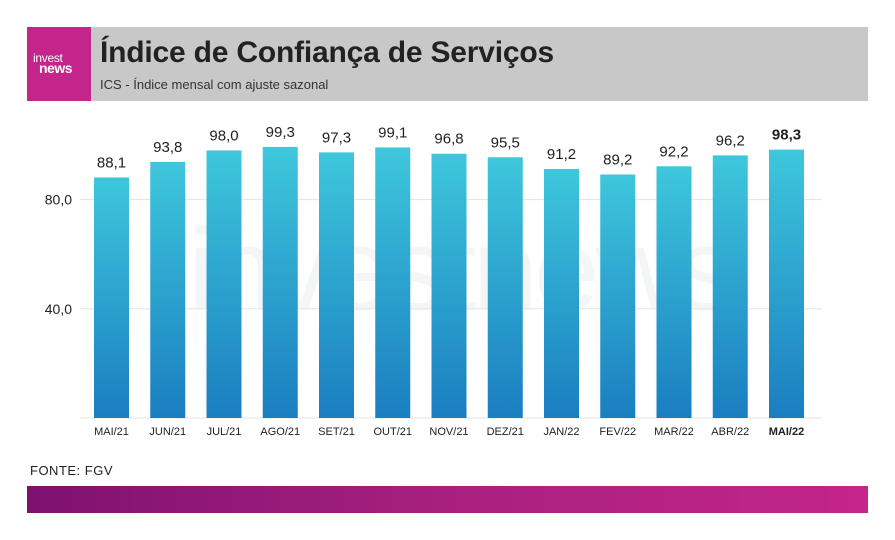  I want to click on investnews-logo: invest news, so click(59, 64).